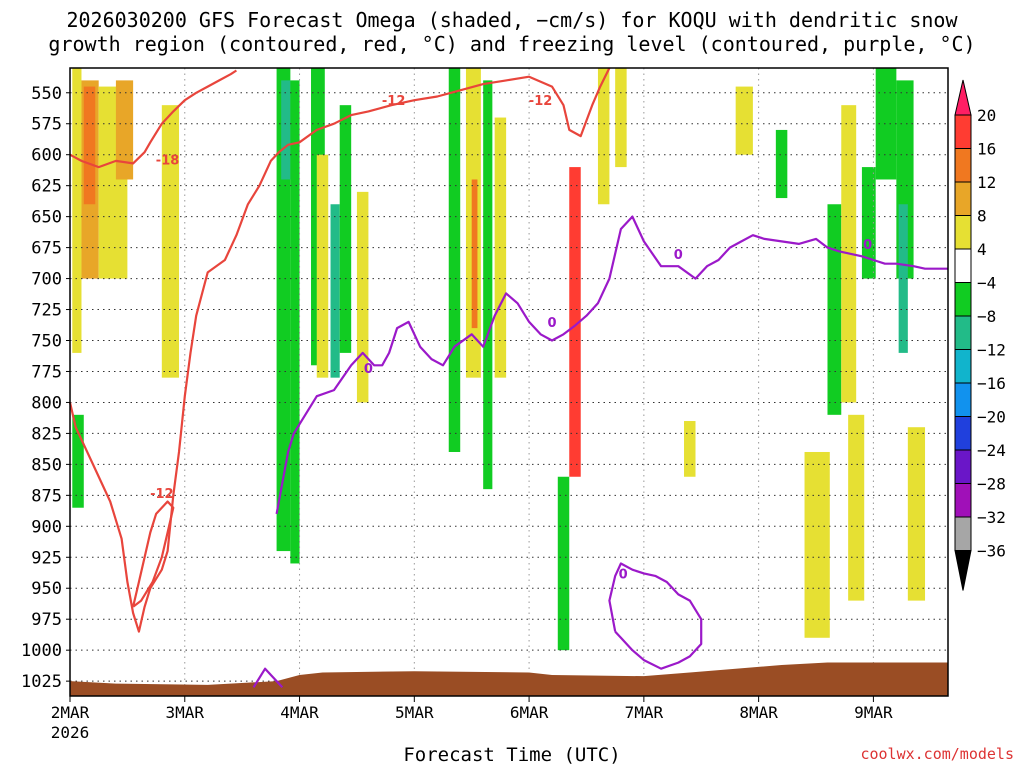 This screenshot has width=1024, height=768. I want to click on colorbar-label: 16, so click(986, 149).